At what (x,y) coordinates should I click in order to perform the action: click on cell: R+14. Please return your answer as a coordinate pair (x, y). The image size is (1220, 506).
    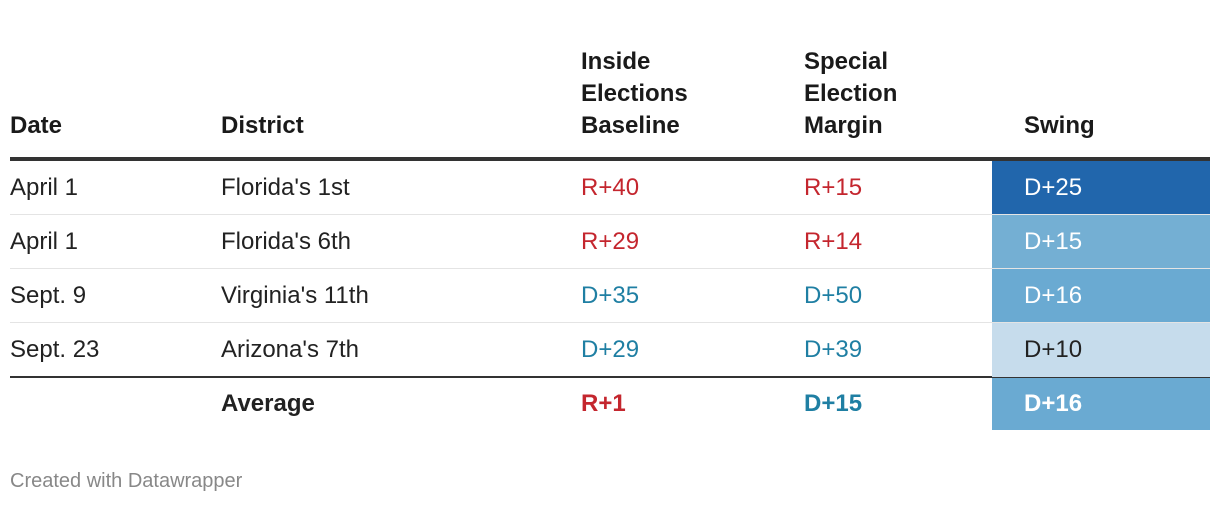
    Looking at the image, I should click on (833, 241).